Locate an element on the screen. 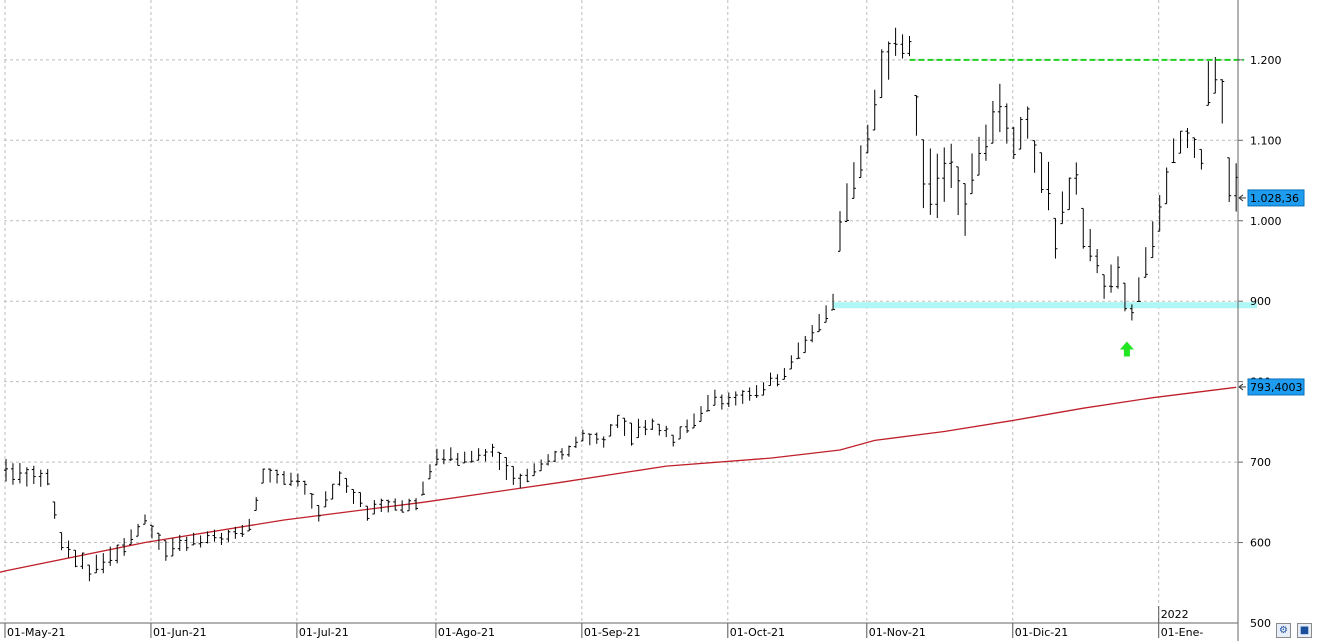 The image size is (1318, 641). y-tick-label-4: 1.000 is located at coordinates (1266, 221).